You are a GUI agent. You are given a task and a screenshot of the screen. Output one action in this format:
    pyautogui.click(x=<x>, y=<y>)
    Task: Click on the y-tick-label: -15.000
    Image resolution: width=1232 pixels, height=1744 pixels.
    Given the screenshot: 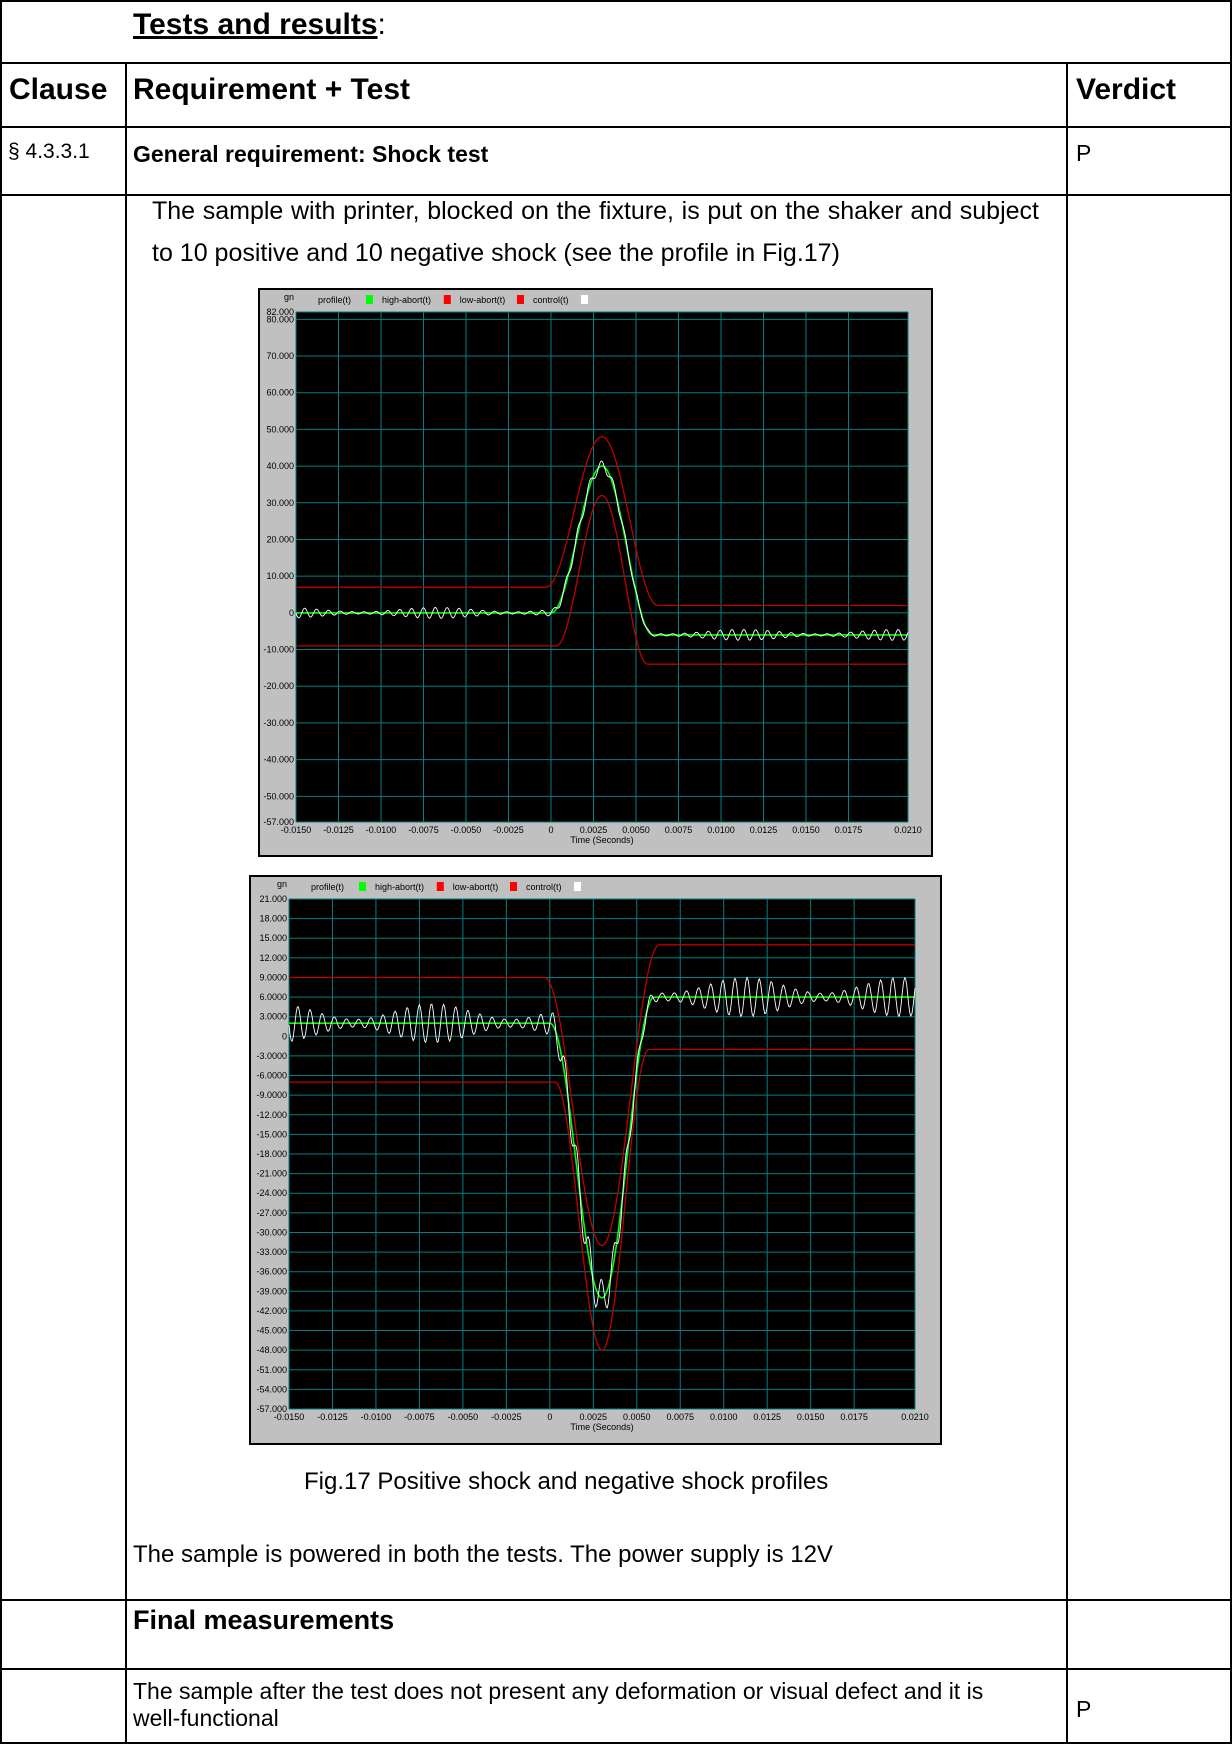 What is the action you would take?
    pyautogui.click(x=271, y=1134)
    